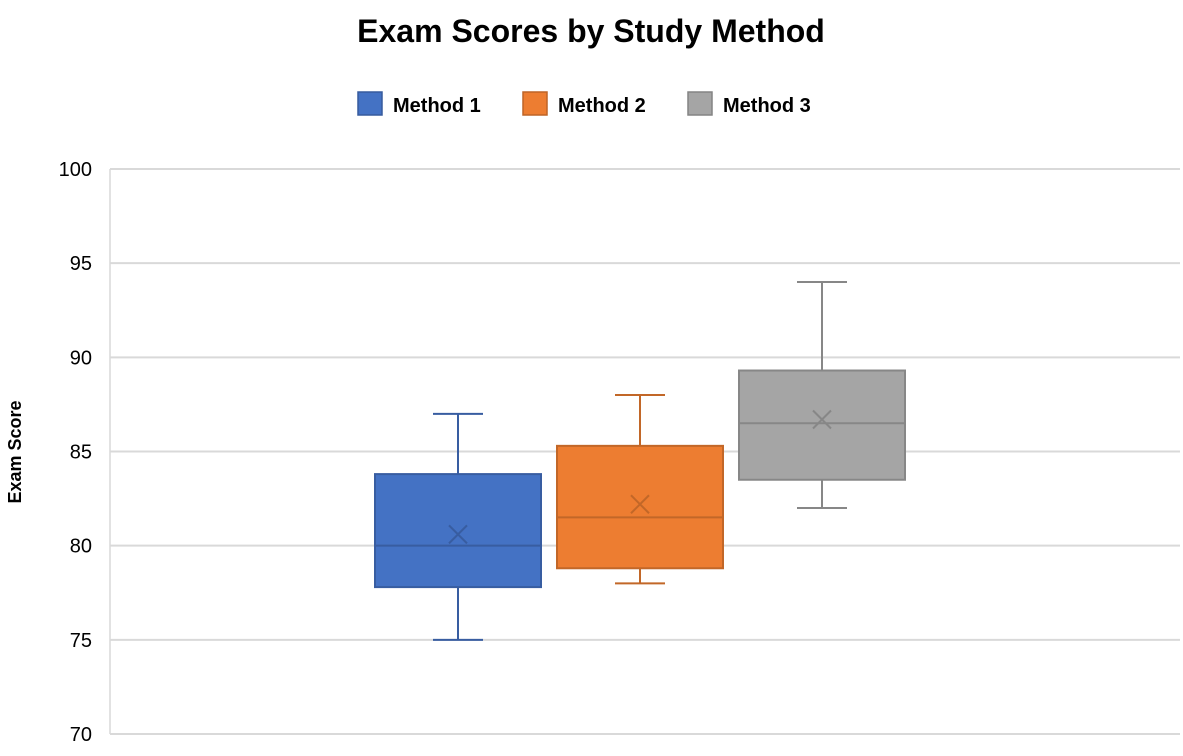  What do you see at coordinates (591, 31) in the screenshot?
I see `chart-title: Exam Scores by Study Method` at bounding box center [591, 31].